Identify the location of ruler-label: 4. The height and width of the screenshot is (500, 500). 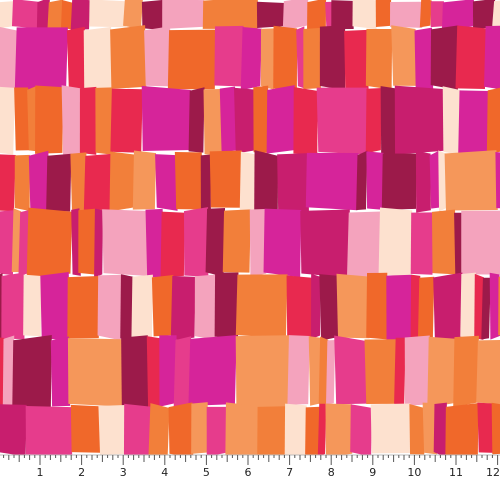
(164, 472).